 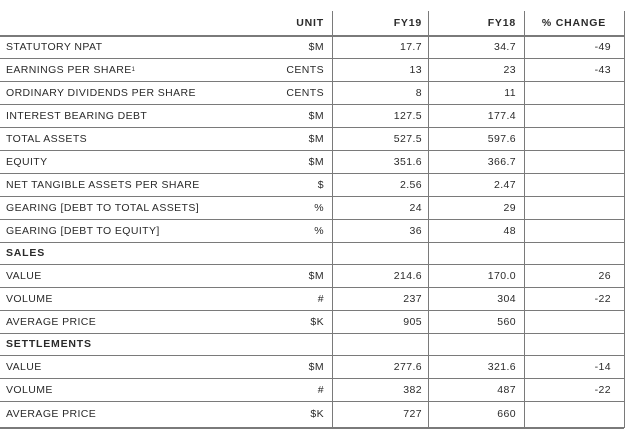 What do you see at coordinates (501, 115) in the screenshot?
I see `row-fy18-text: 177.4` at bounding box center [501, 115].